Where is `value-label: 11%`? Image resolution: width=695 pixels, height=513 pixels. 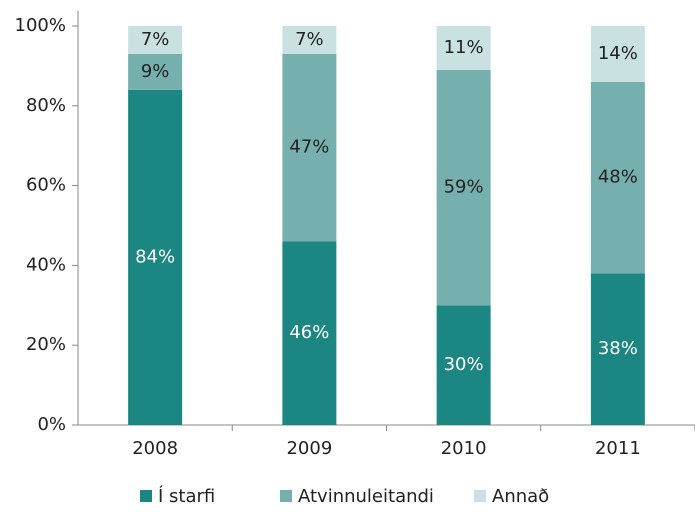 value-label: 11% is located at coordinates (464, 47).